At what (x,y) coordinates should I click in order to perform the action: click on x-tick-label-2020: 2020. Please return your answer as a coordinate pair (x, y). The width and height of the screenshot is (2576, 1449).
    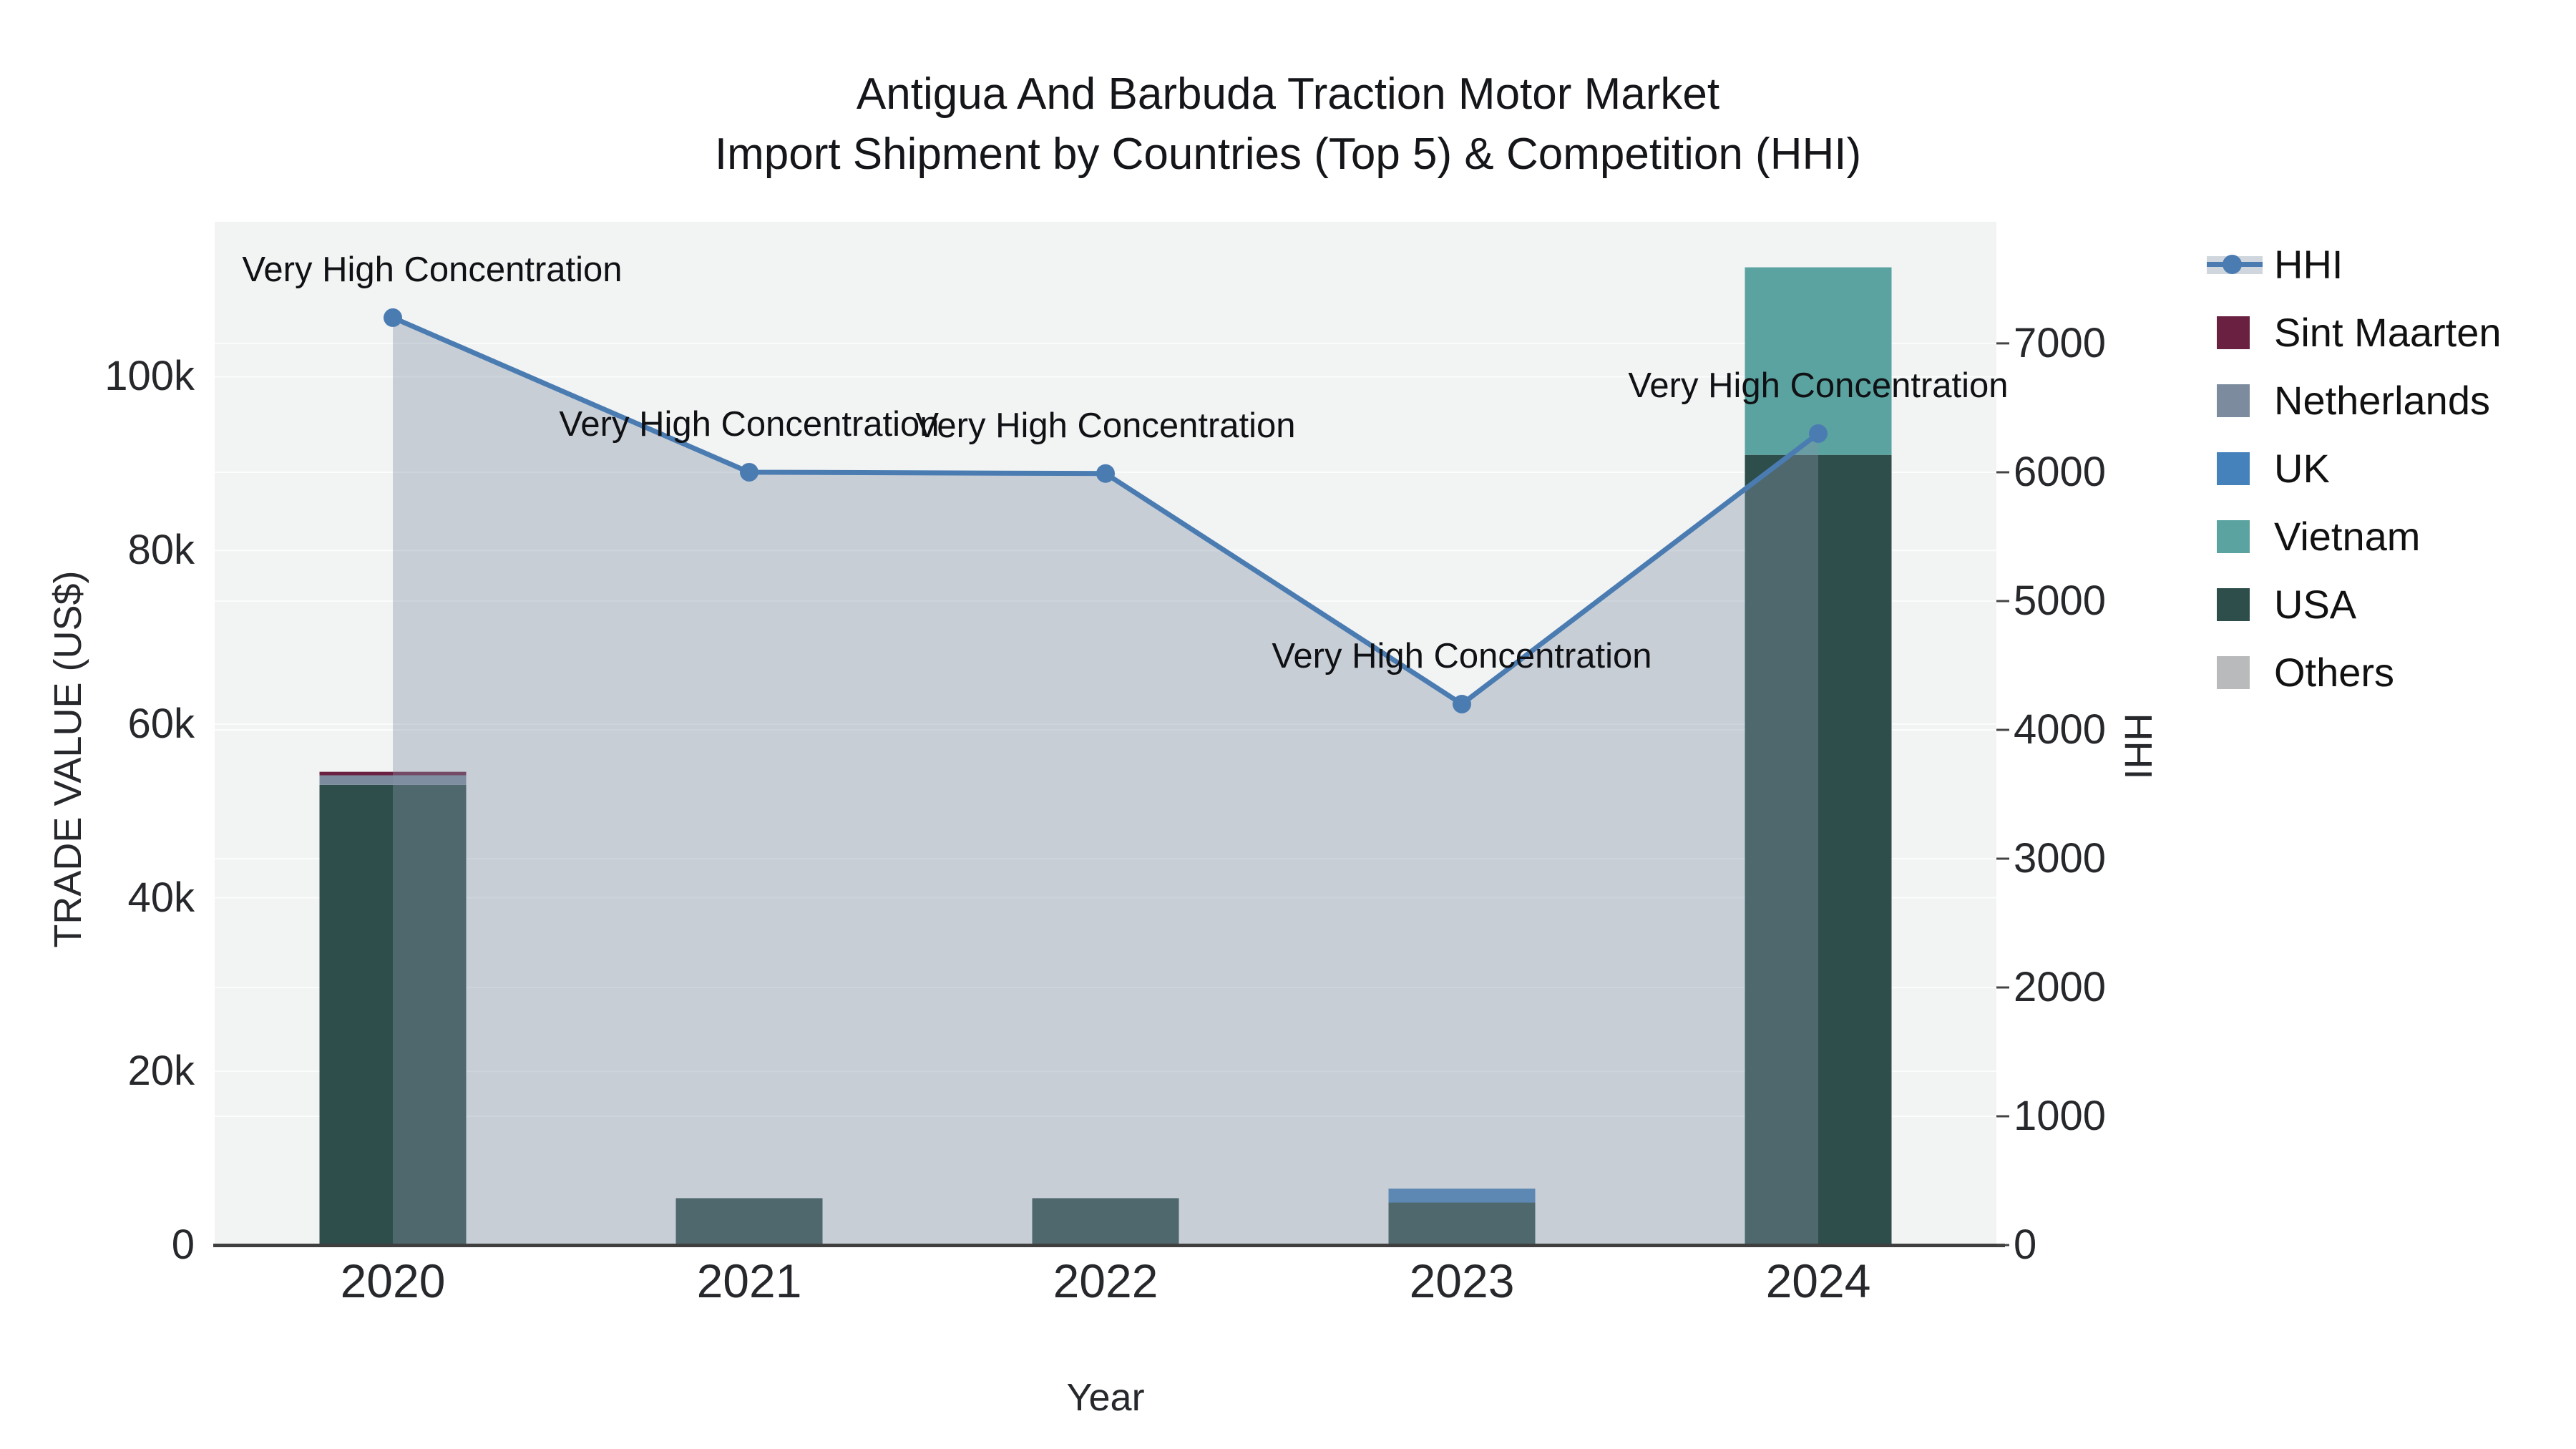
    Looking at the image, I should click on (393, 1280).